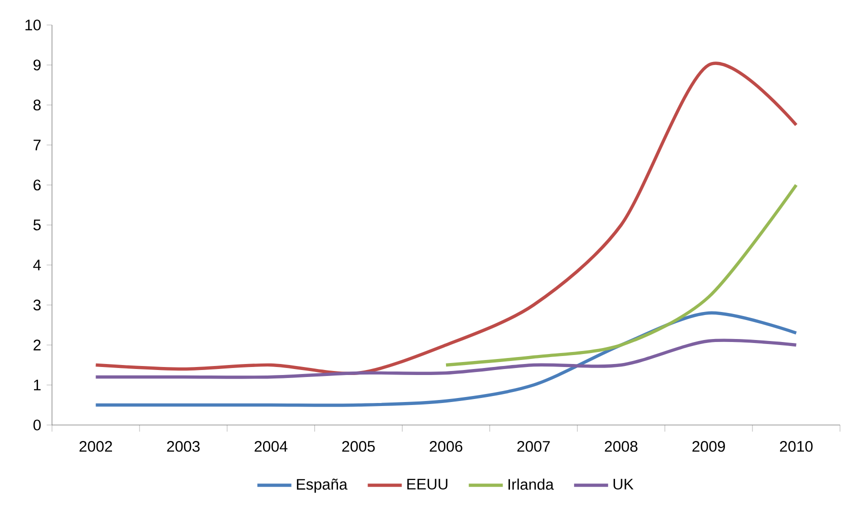  Describe the element at coordinates (796, 446) in the screenshot. I see `x-tick-label: 2010` at that location.